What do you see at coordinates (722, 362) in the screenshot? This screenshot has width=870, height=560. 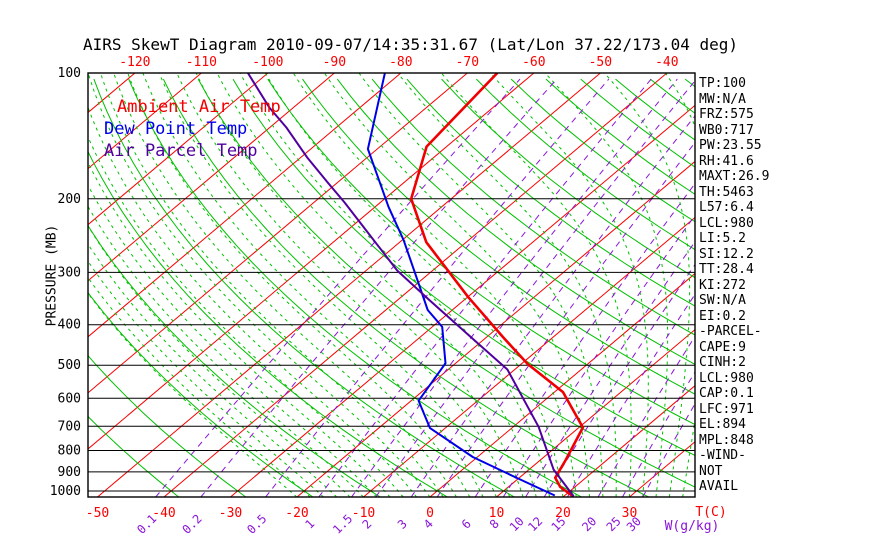 I see `stat-line: CINH:2` at bounding box center [722, 362].